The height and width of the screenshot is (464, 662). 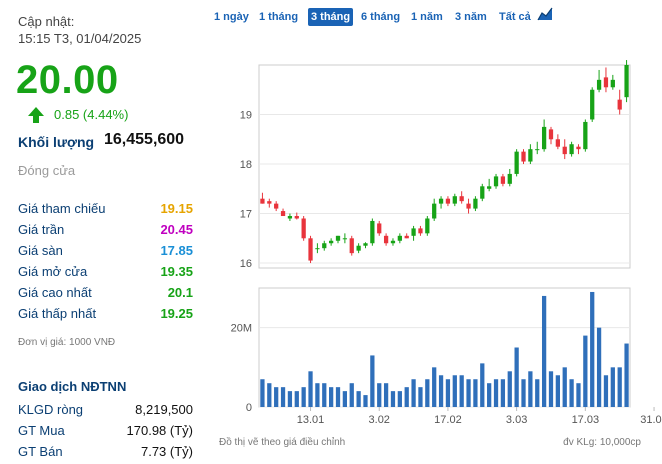 I want to click on info-value: 19.35, so click(x=176, y=271).